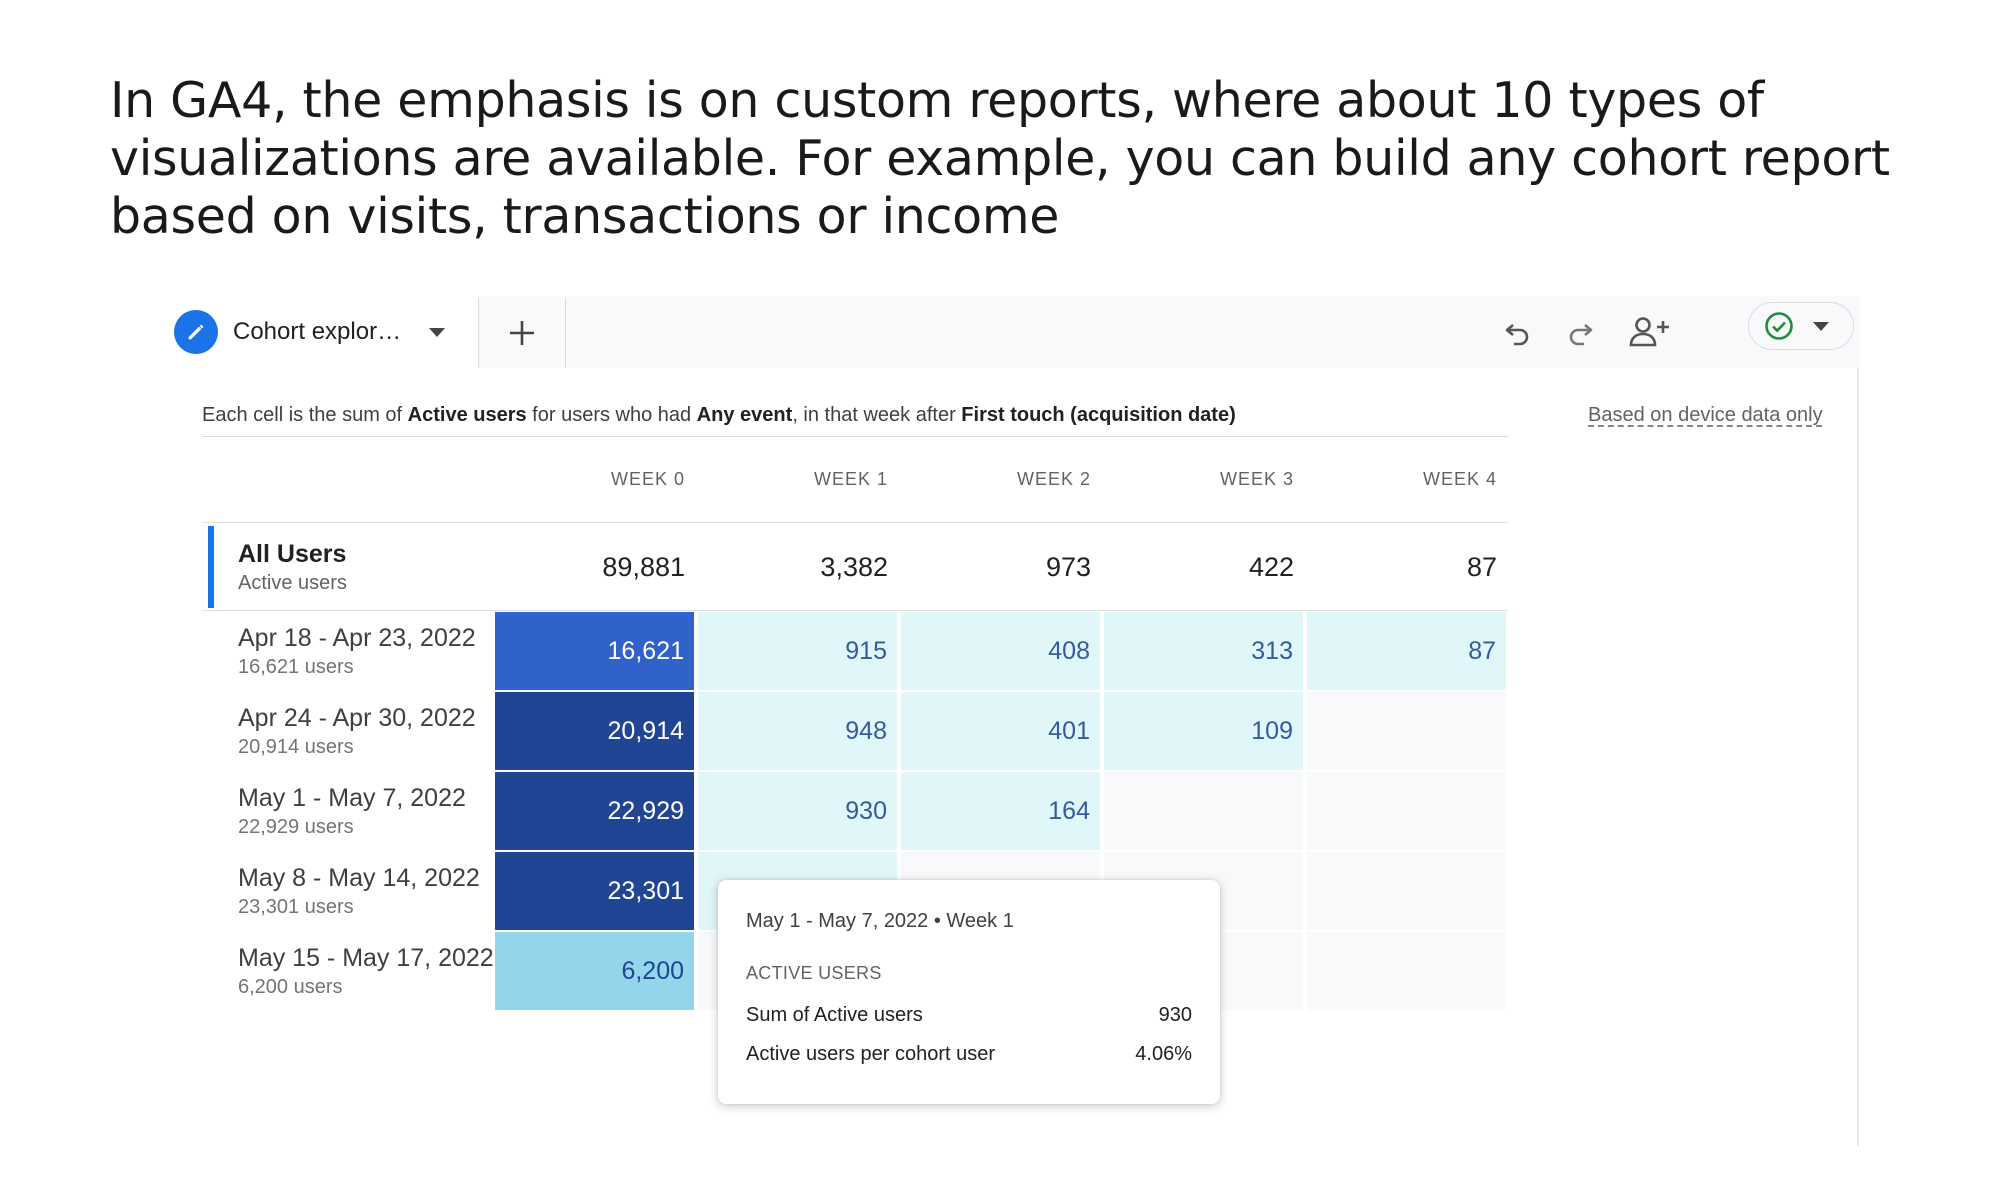 This screenshot has width=2000, height=1200. What do you see at coordinates (1705, 415) in the screenshot?
I see `device-data-note: Based on device data only` at bounding box center [1705, 415].